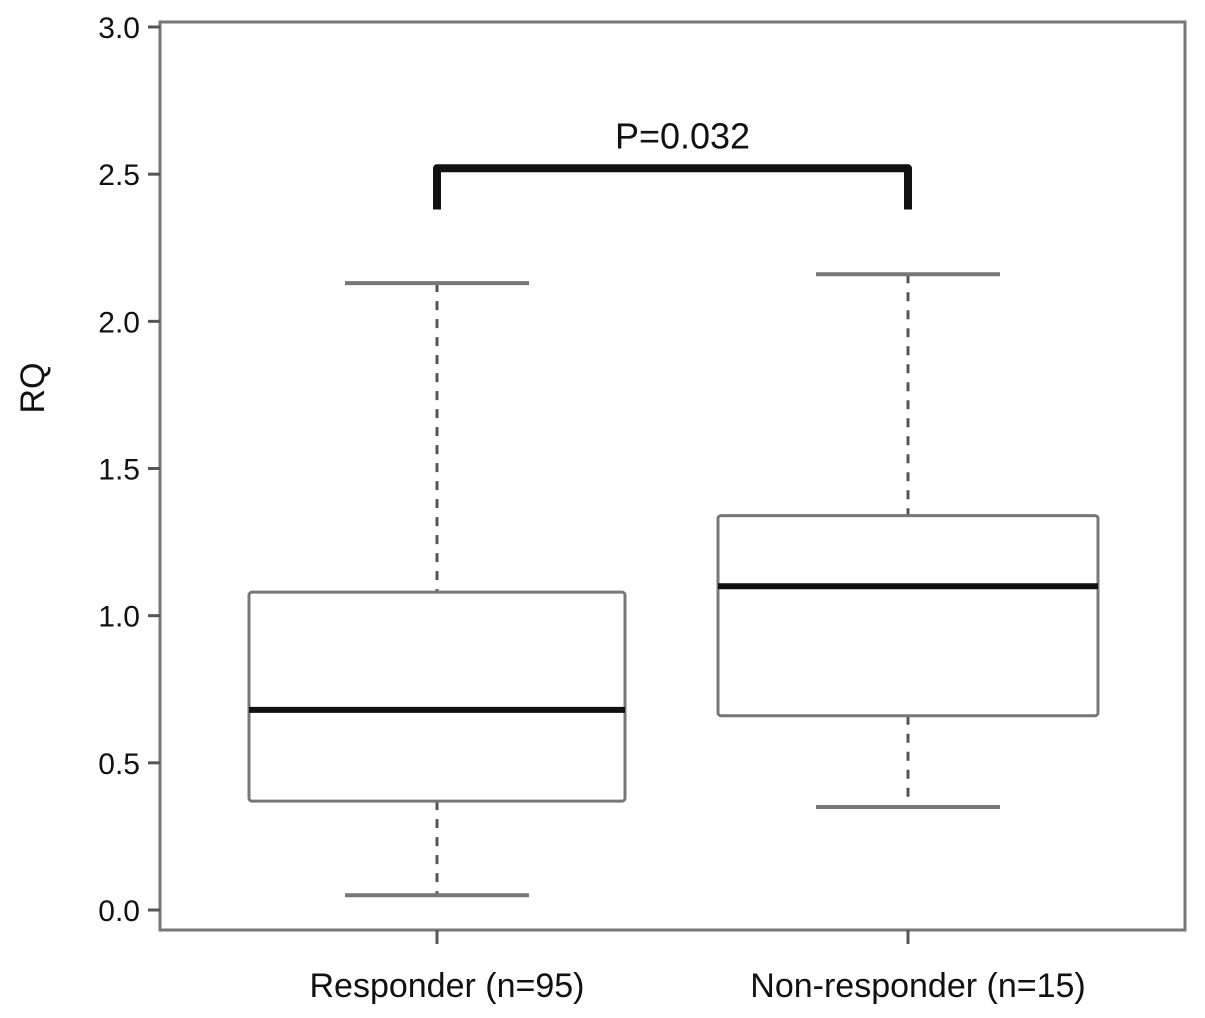 The image size is (1205, 1018). I want to click on y-tick-label: 2.0, so click(119, 322).